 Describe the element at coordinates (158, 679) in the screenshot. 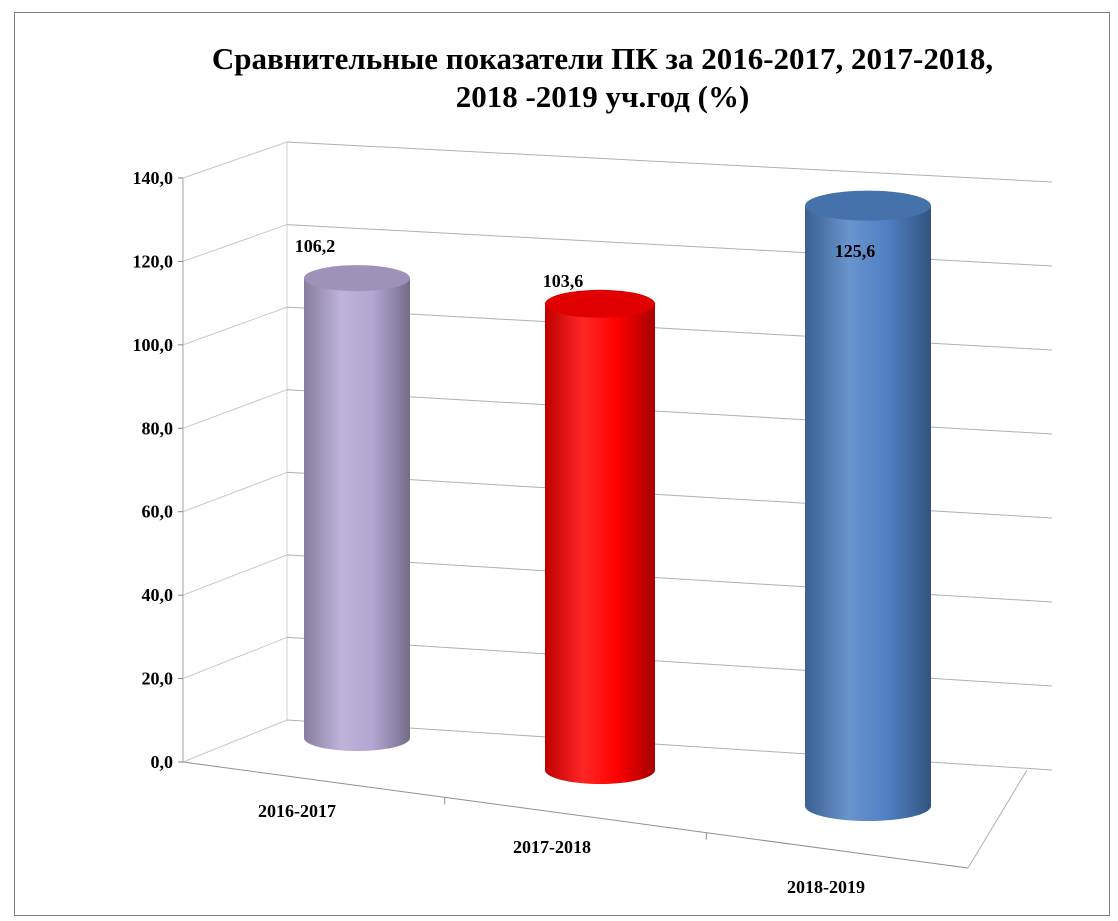

I see `y-tick-label: 20,0` at that location.